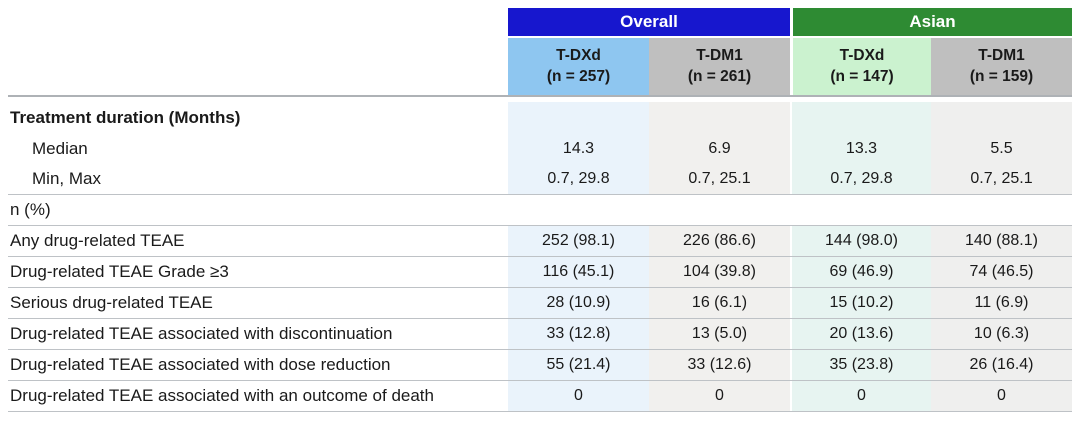 This screenshot has height=427, width=1080. What do you see at coordinates (719, 365) in the screenshot?
I see `value-cell: 33 (12.6)` at bounding box center [719, 365].